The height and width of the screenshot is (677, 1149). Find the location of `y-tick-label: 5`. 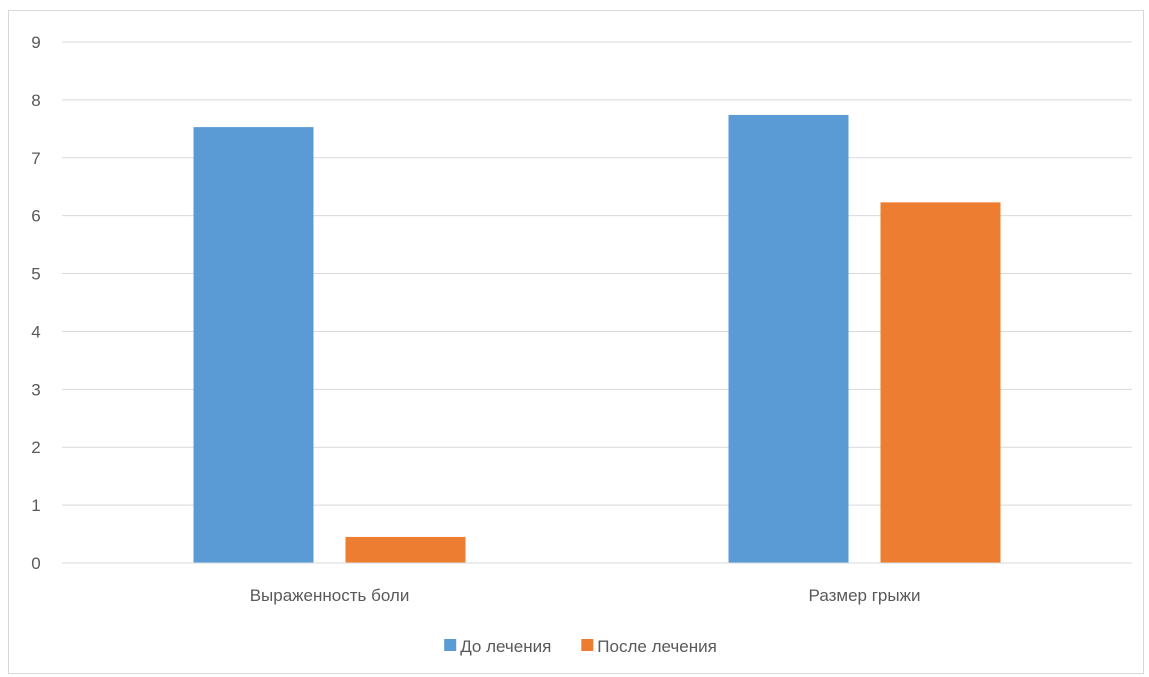

y-tick-label: 5 is located at coordinates (35, 274).